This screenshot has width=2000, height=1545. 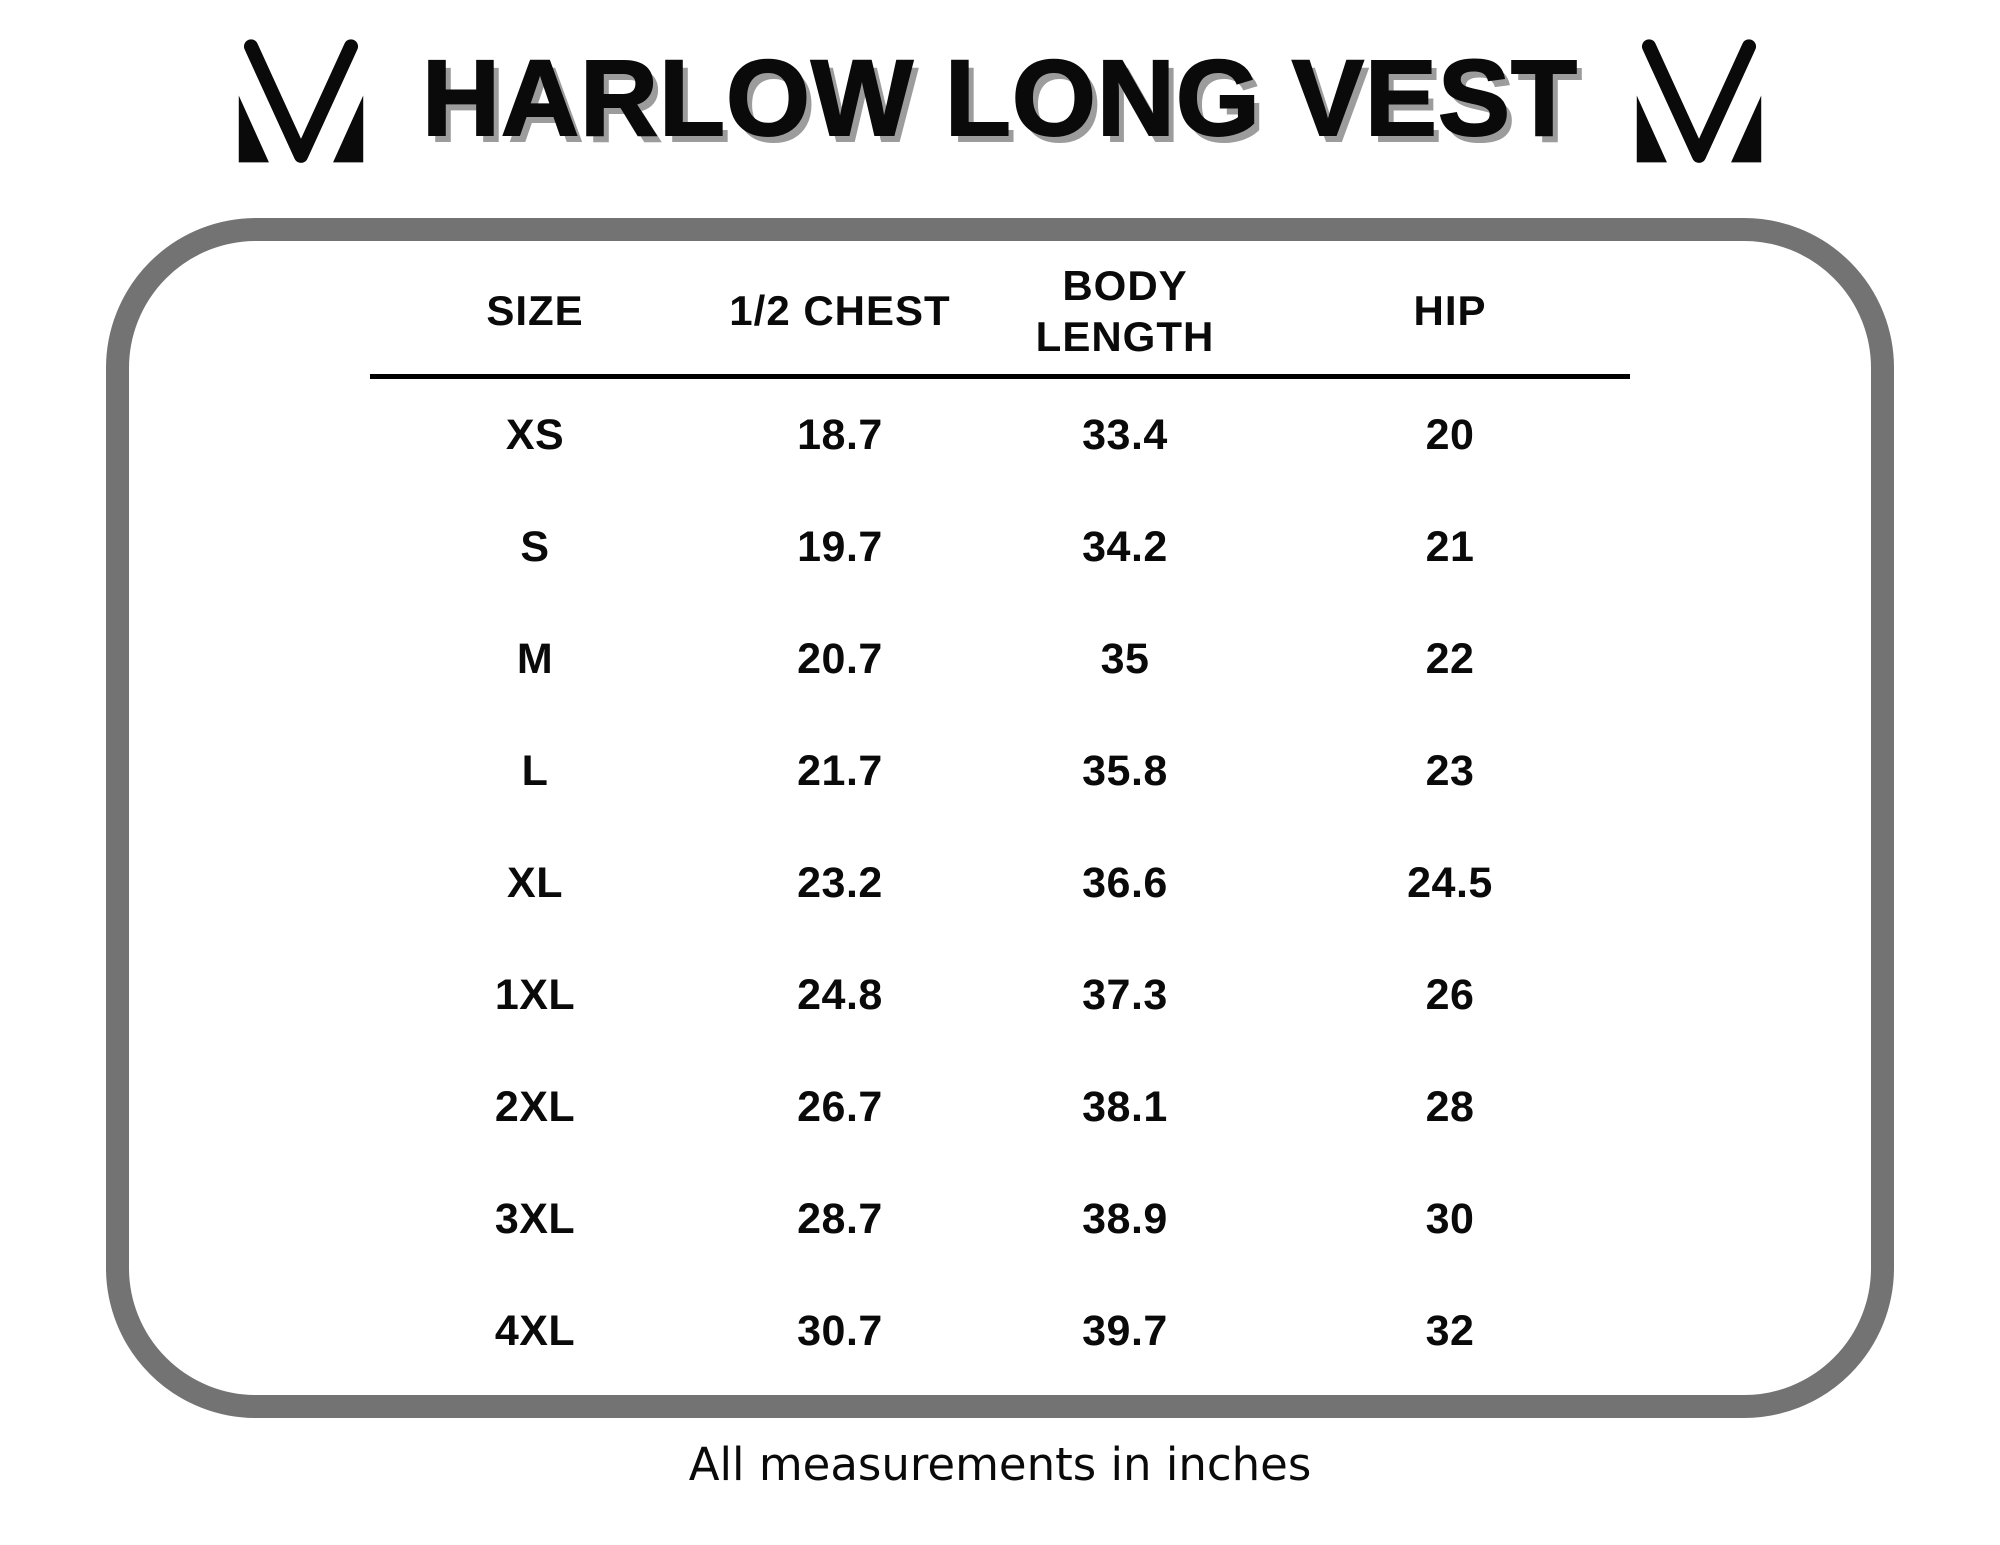 What do you see at coordinates (1000, 547) in the screenshot?
I see `table-row-s: S 19.7 34.2 21` at bounding box center [1000, 547].